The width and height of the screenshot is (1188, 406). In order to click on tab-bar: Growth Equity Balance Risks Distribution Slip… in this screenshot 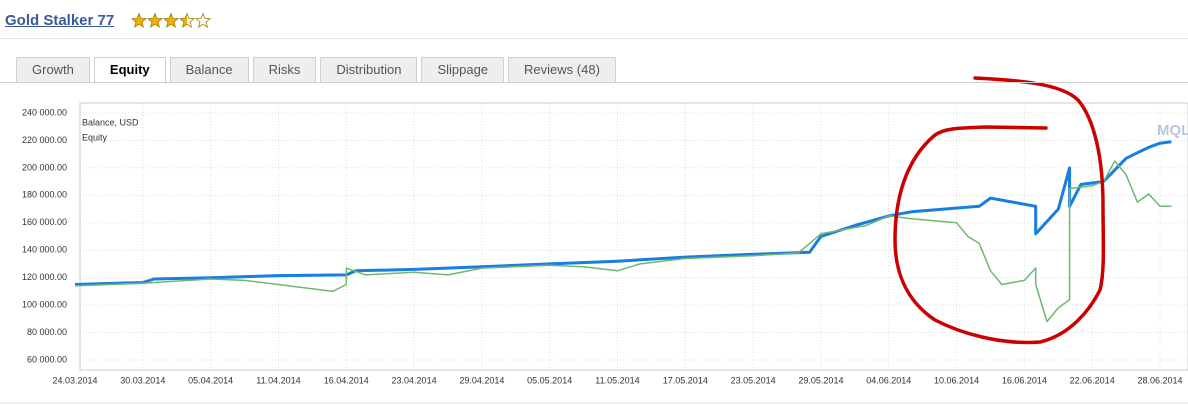, I will do `click(316, 70)`.